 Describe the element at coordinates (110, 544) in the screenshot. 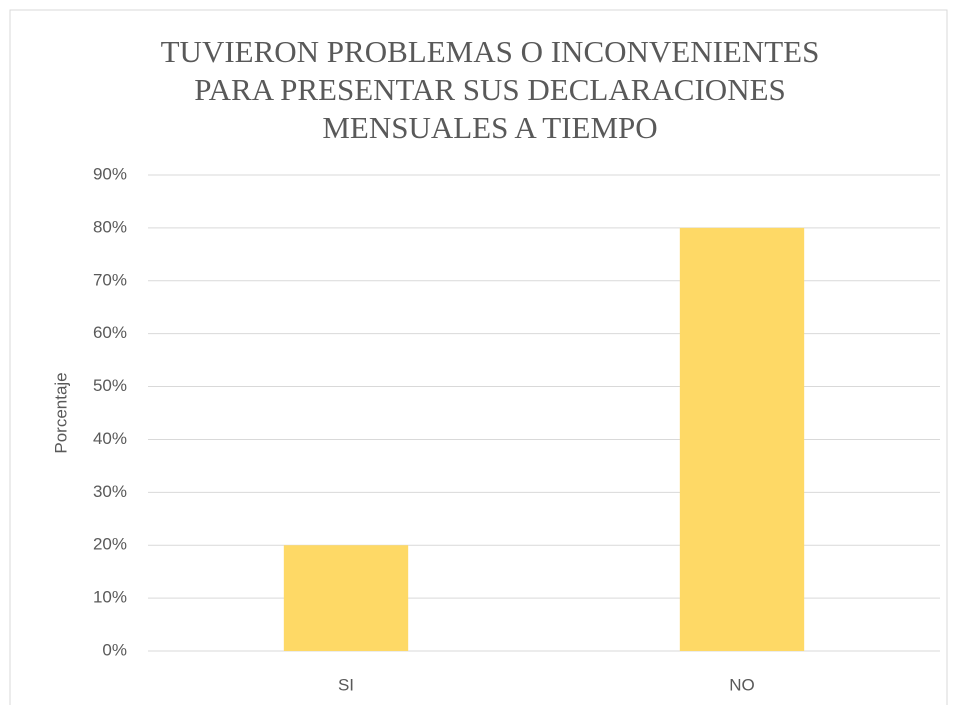

I see `y-tick-label: 20%` at that location.